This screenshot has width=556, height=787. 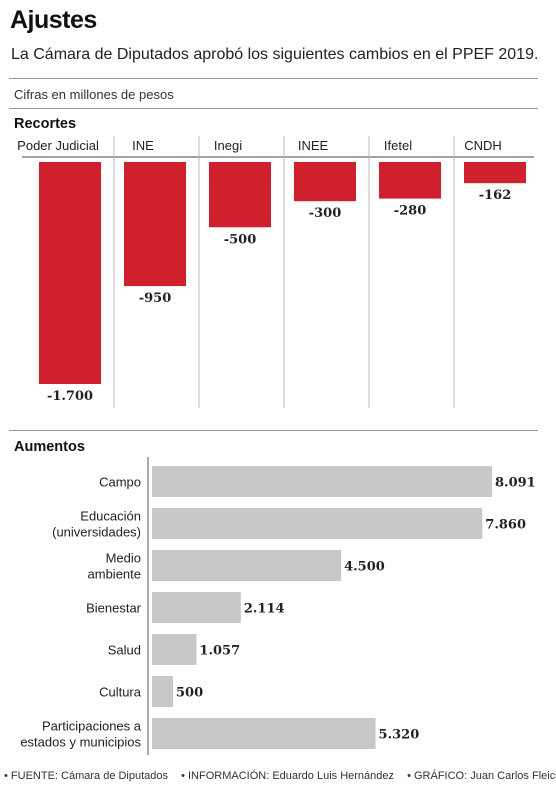 What do you see at coordinates (515, 483) in the screenshot?
I see `data-label: 8.091` at bounding box center [515, 483].